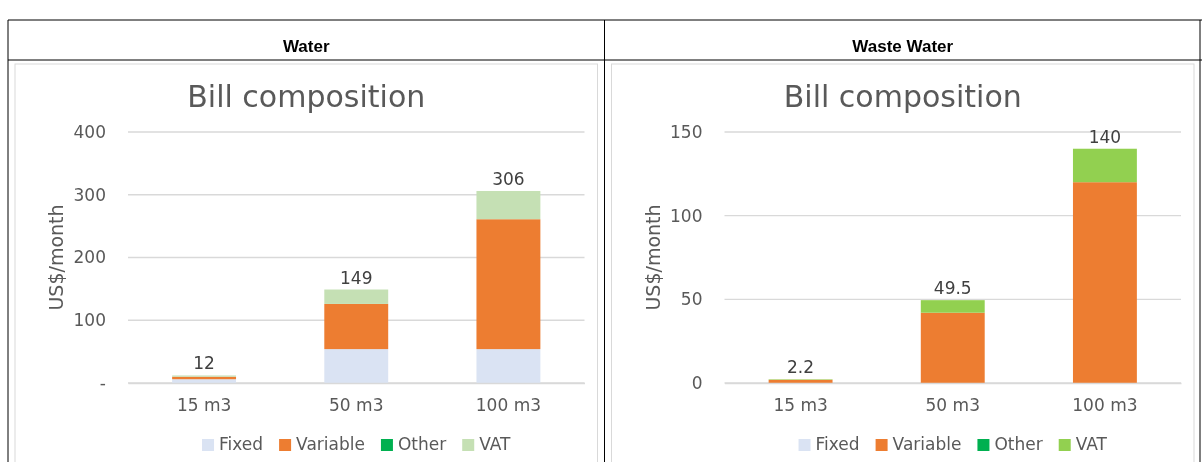 The image size is (1203, 462). What do you see at coordinates (89, 194) in the screenshot?
I see `y-tick-label: 300` at bounding box center [89, 194].